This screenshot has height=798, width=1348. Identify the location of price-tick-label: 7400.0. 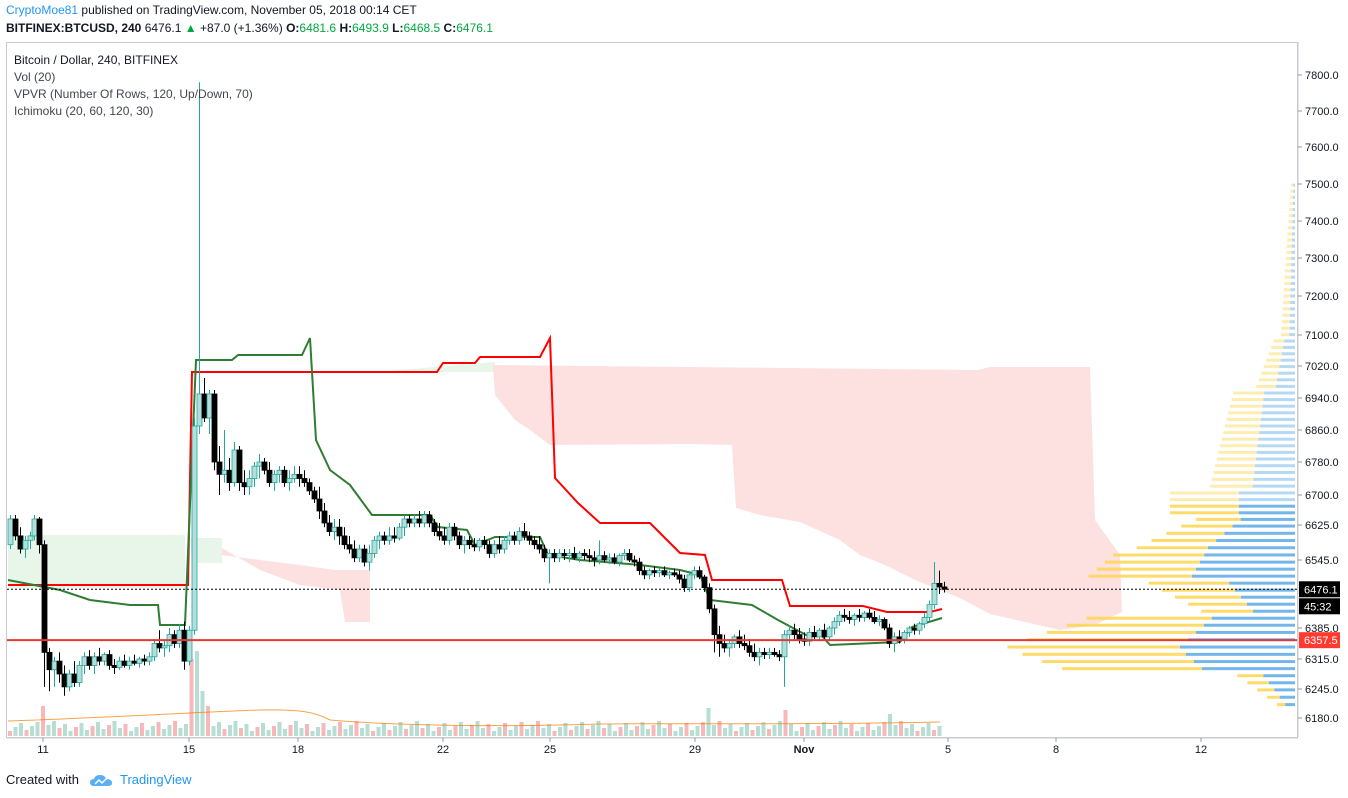
(1322, 222).